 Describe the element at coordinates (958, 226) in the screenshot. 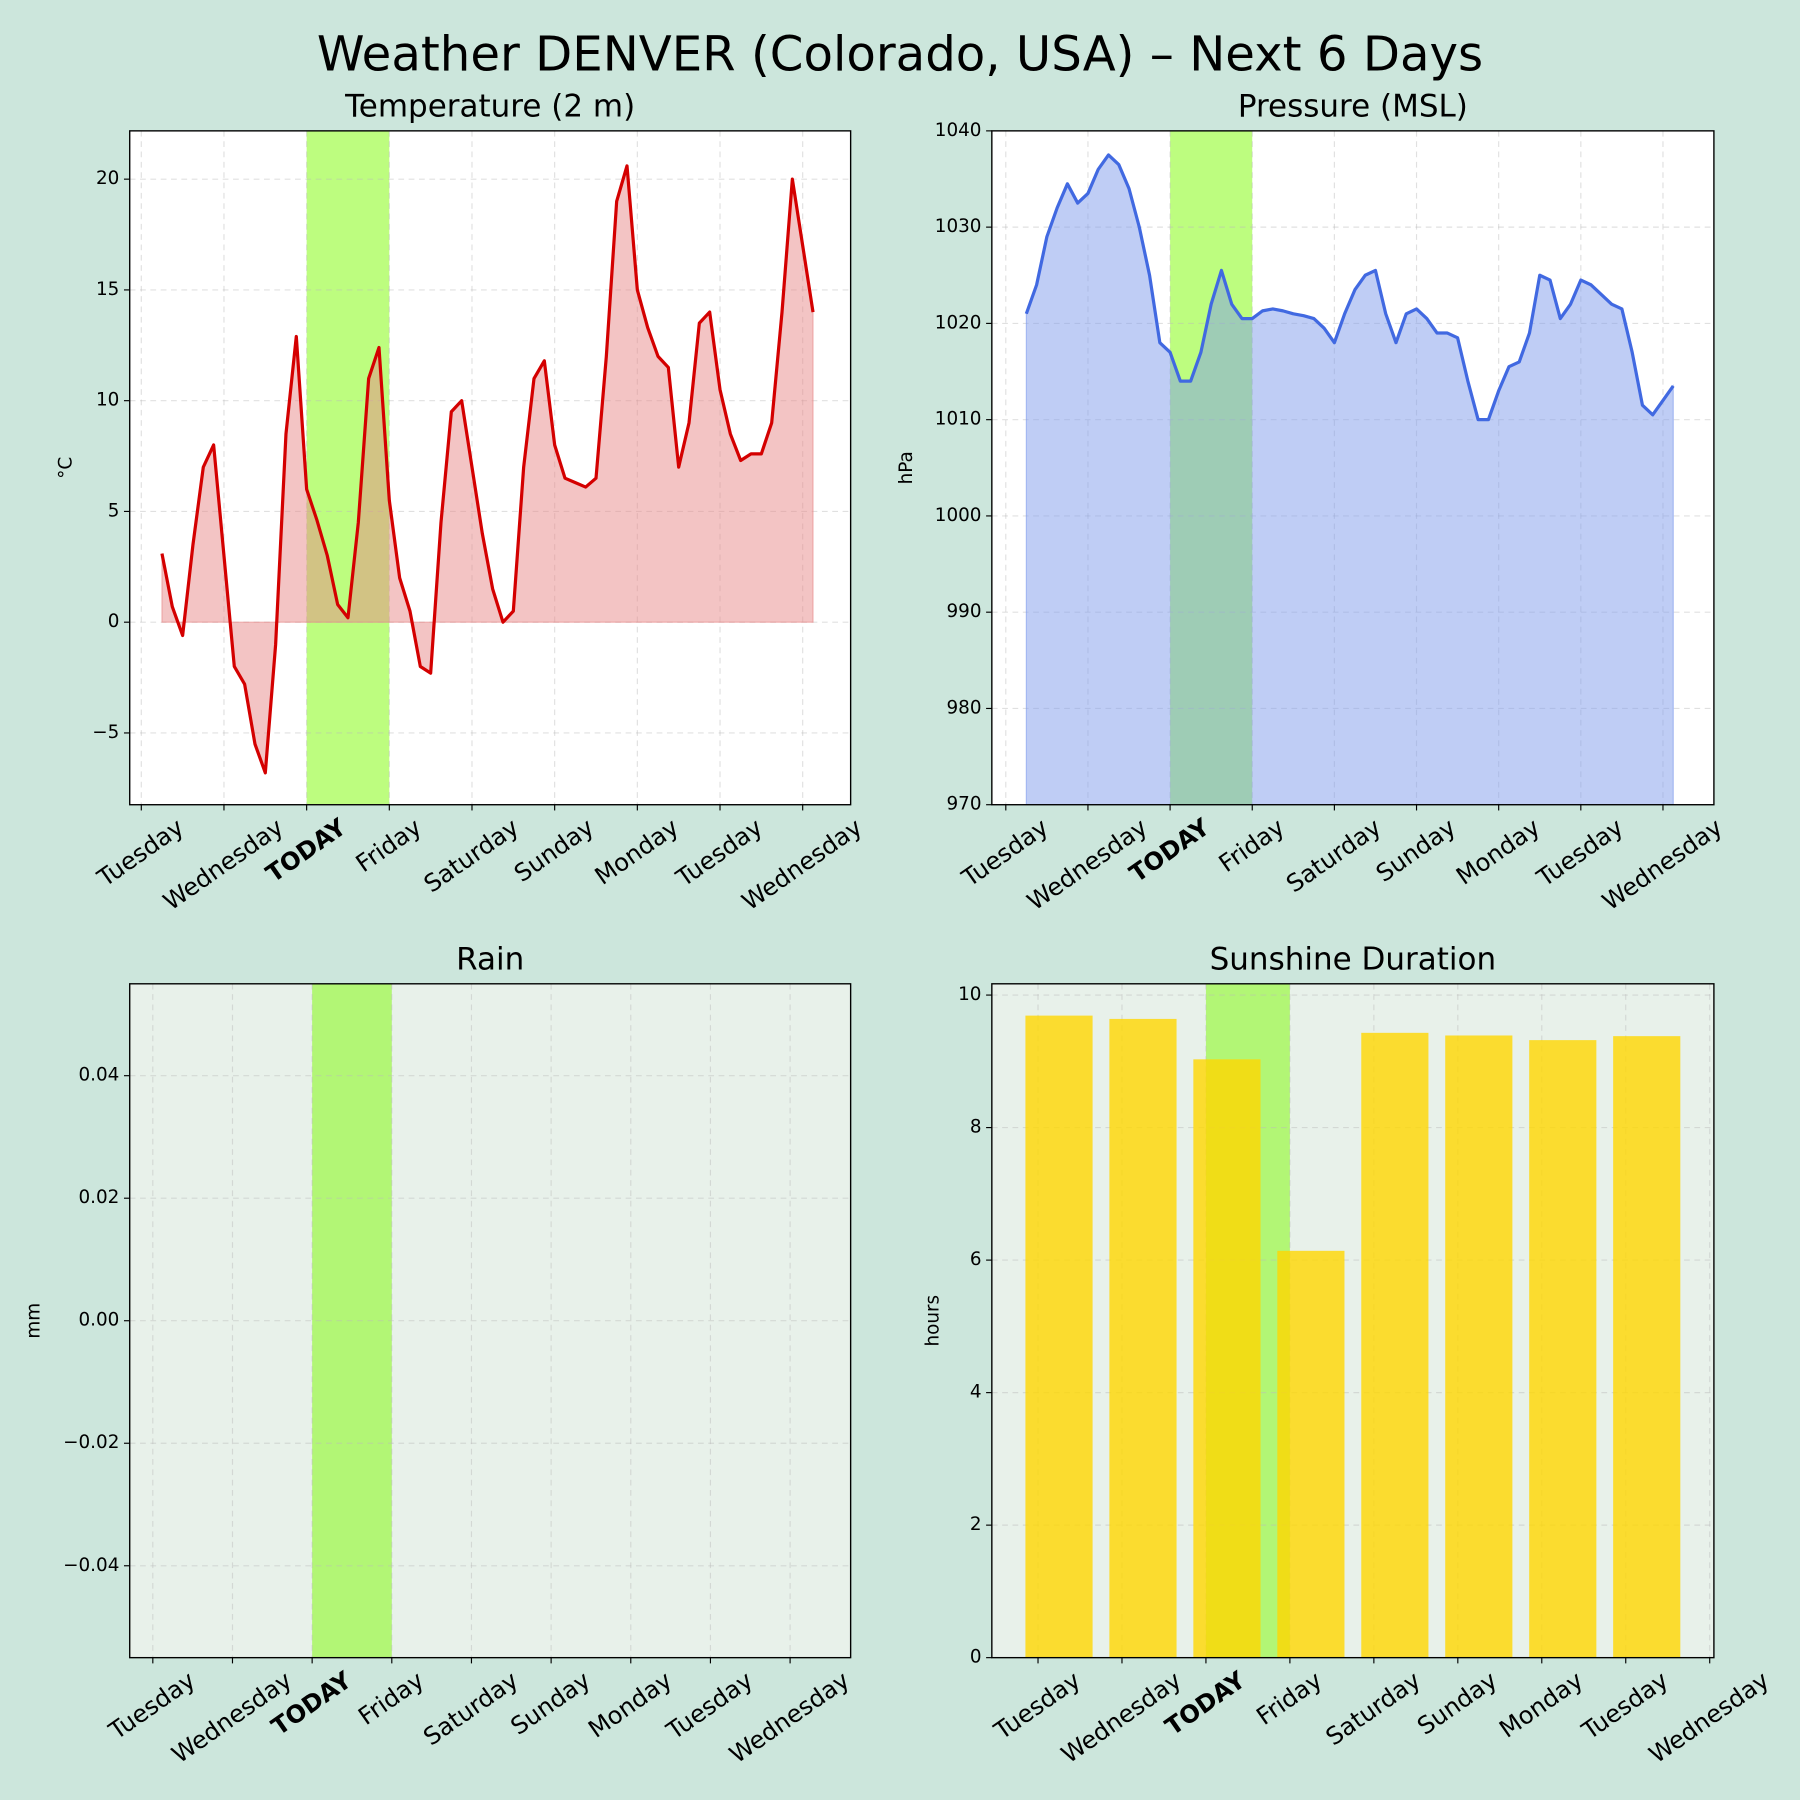

I see `y-tick-label: 1030` at that location.